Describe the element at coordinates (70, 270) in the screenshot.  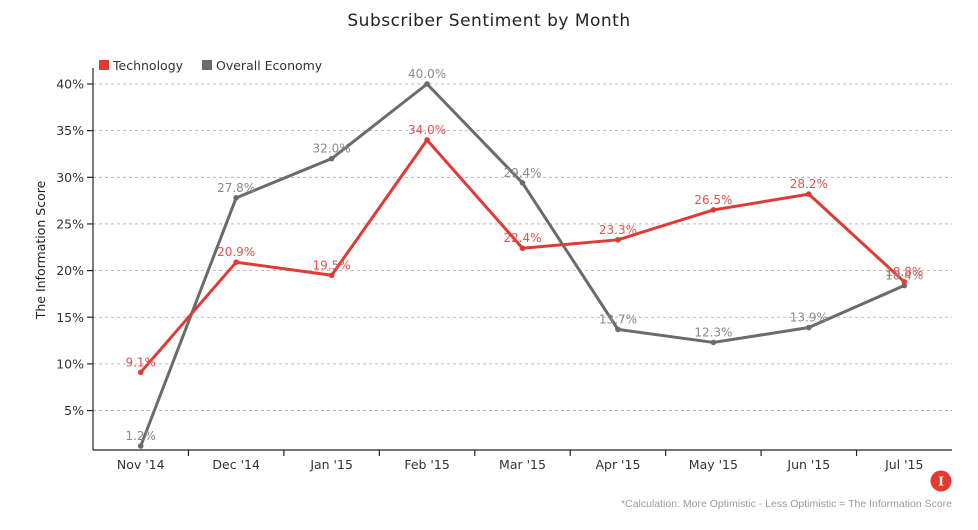
I see `y-tick-label: 20%` at that location.